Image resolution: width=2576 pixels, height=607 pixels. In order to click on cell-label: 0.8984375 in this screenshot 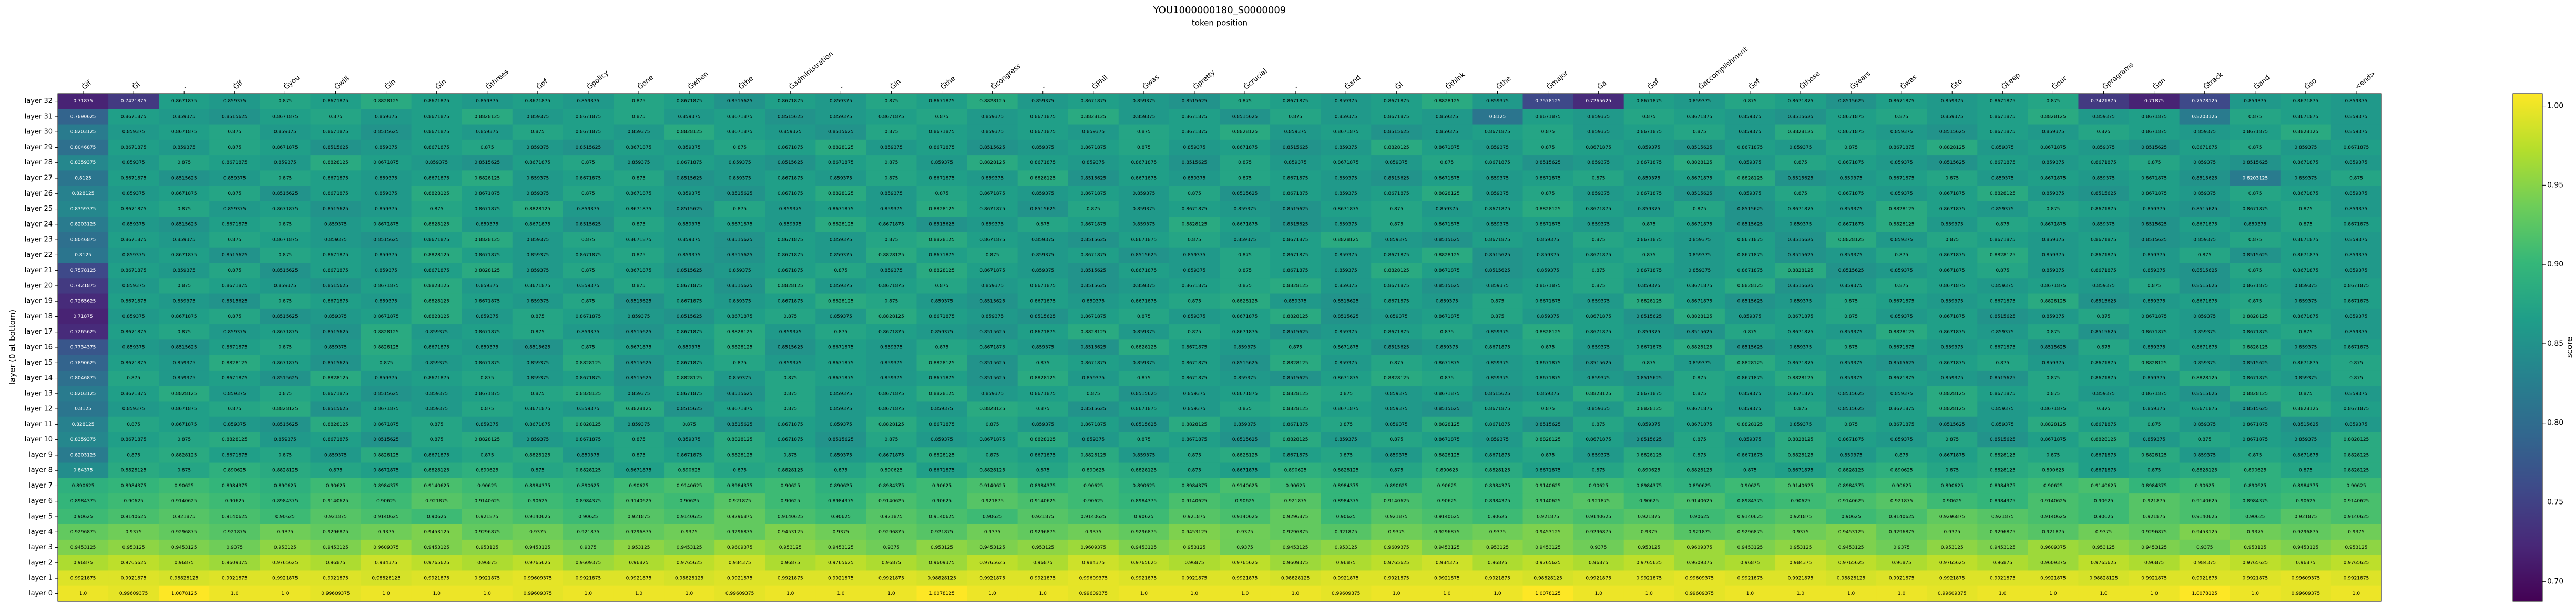, I will do `click(235, 486)`.